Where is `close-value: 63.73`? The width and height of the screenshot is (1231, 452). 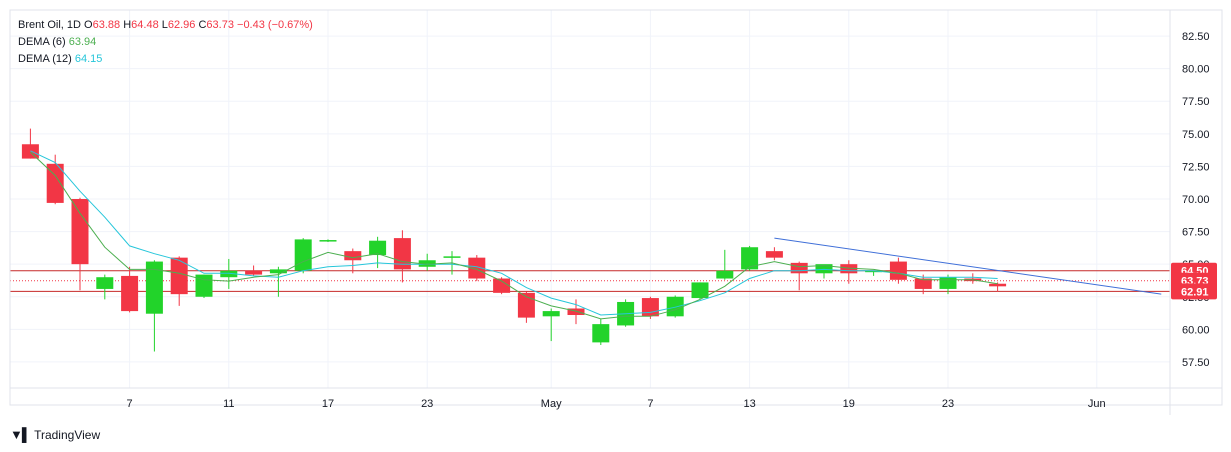
close-value: 63.73 is located at coordinates (220, 25).